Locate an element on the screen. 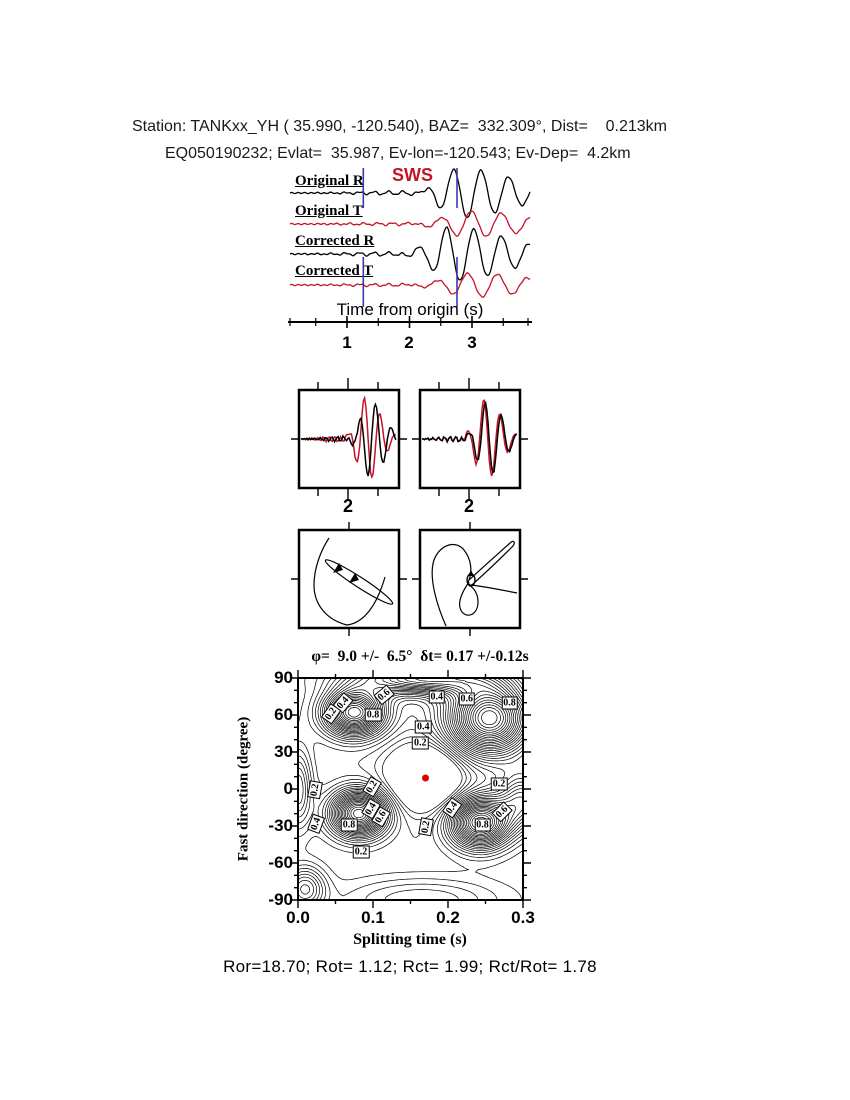 The image size is (850, 1100). ytick-m90: -90 is located at coordinates (280, 899).